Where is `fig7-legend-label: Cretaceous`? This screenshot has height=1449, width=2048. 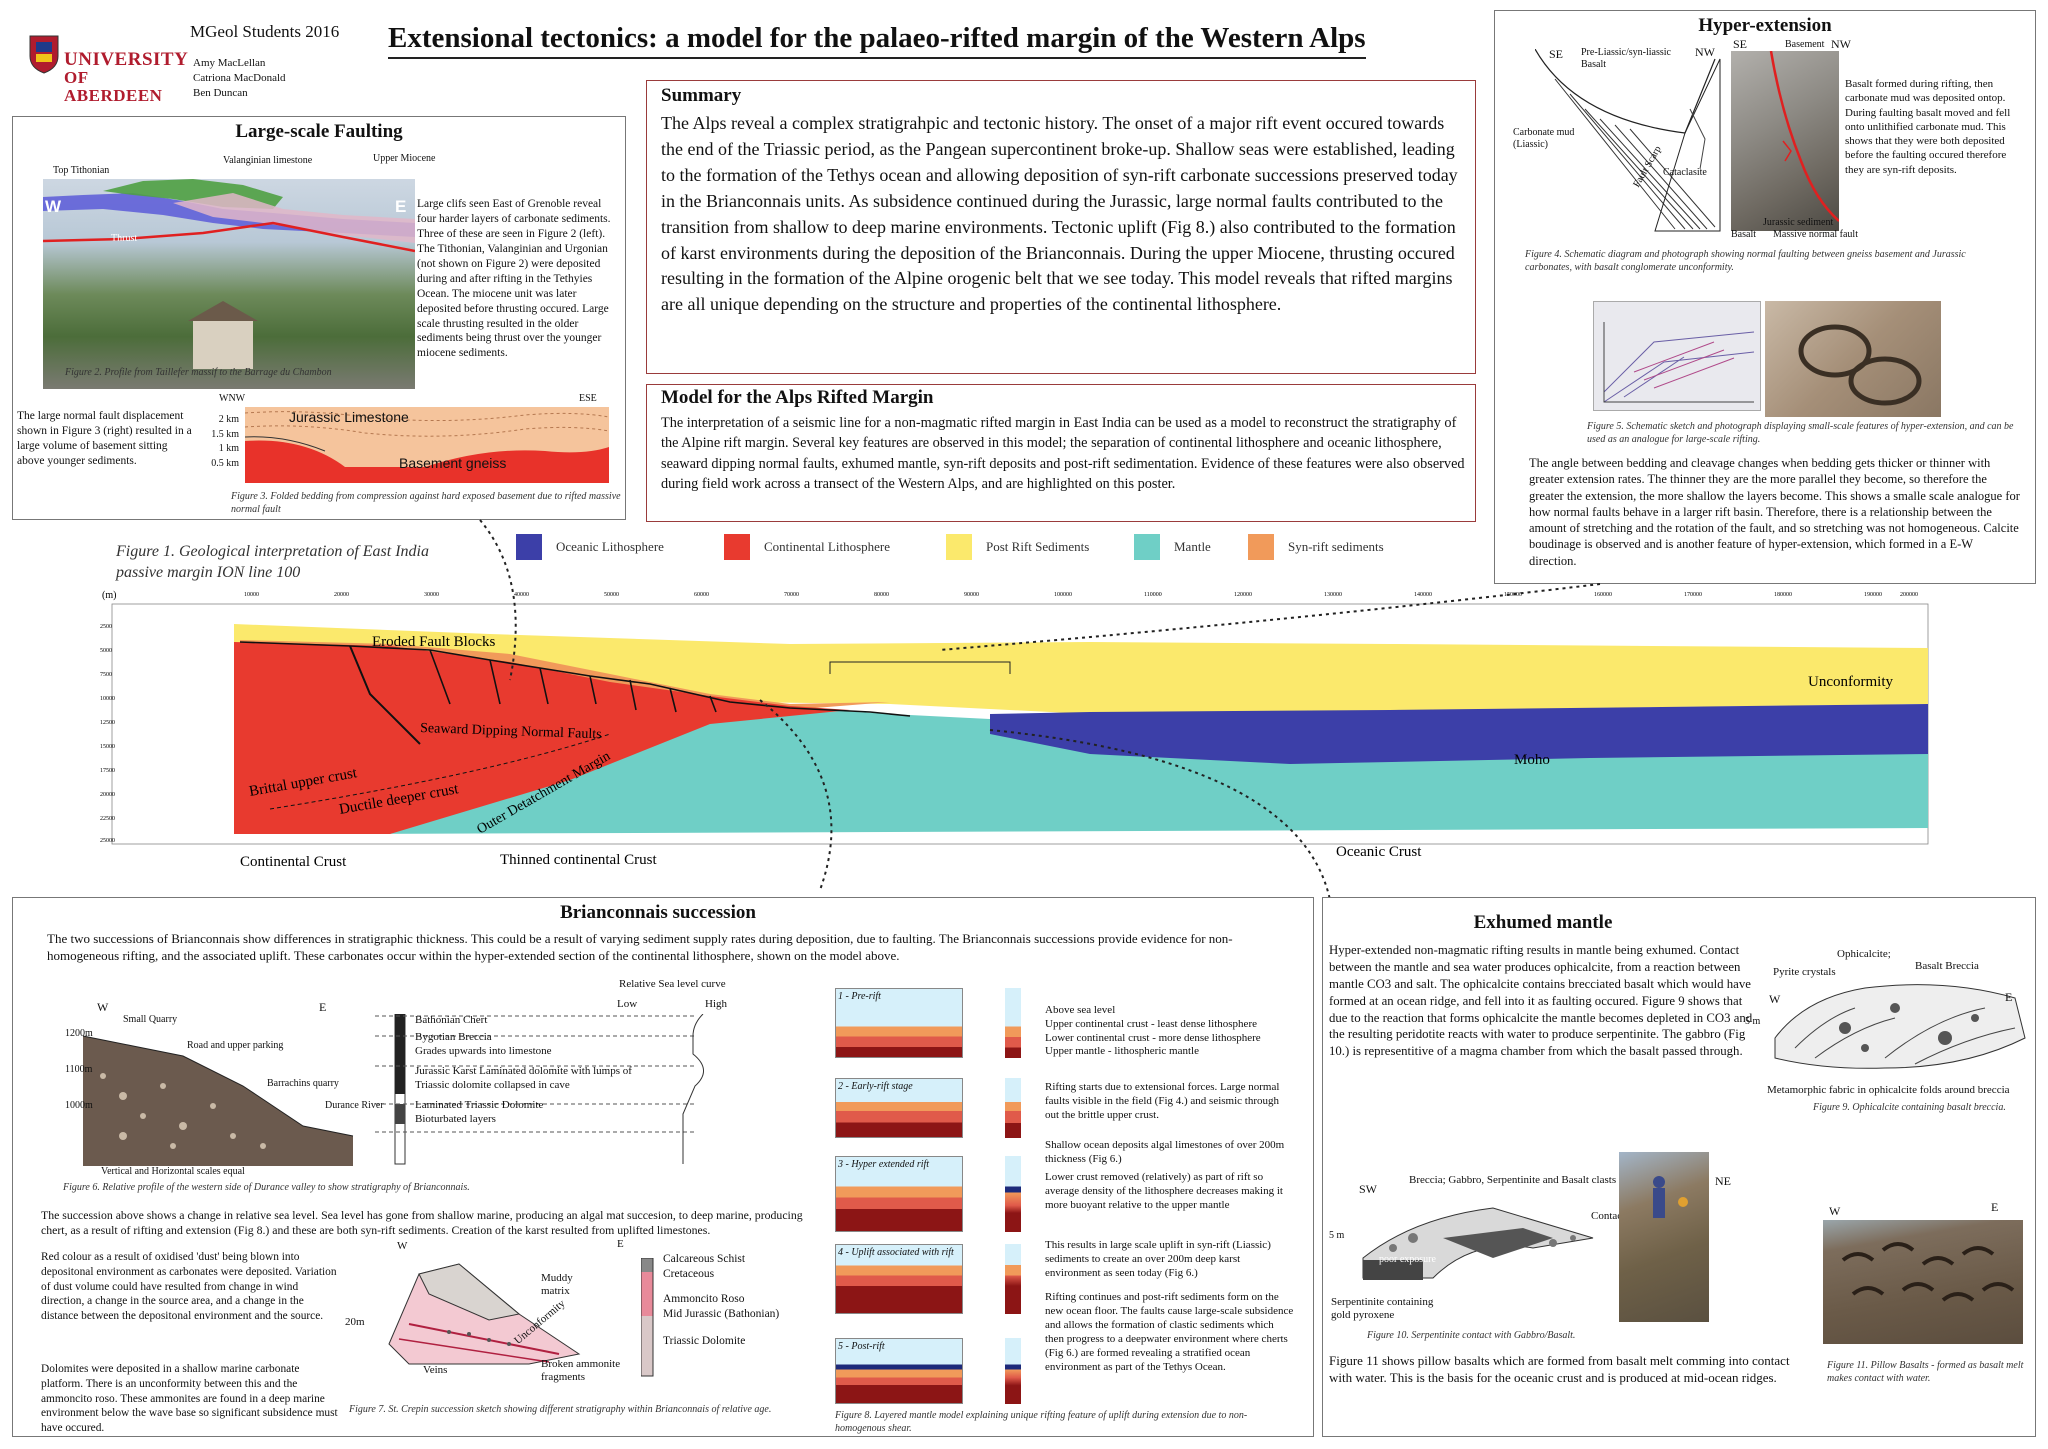
fig7-legend-label: Cretaceous is located at coordinates (689, 1273).